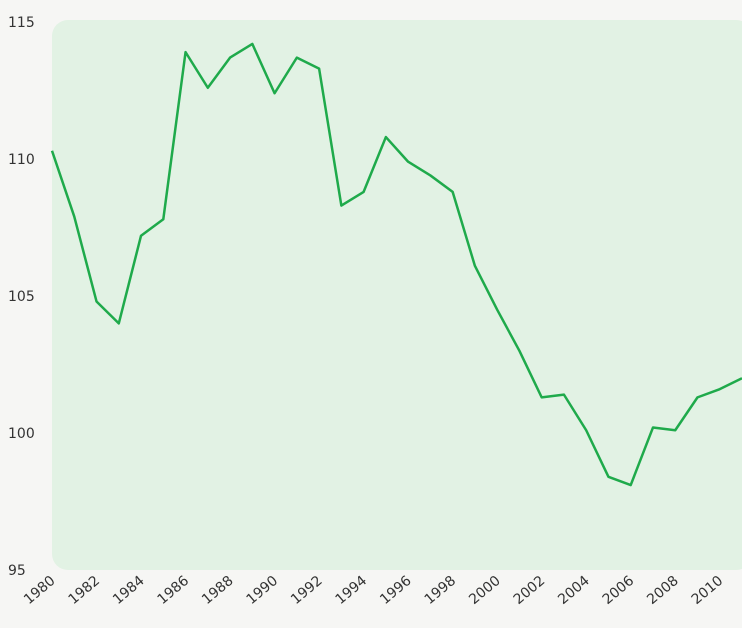  I want to click on x-tick-label: 2000, so click(485, 590).